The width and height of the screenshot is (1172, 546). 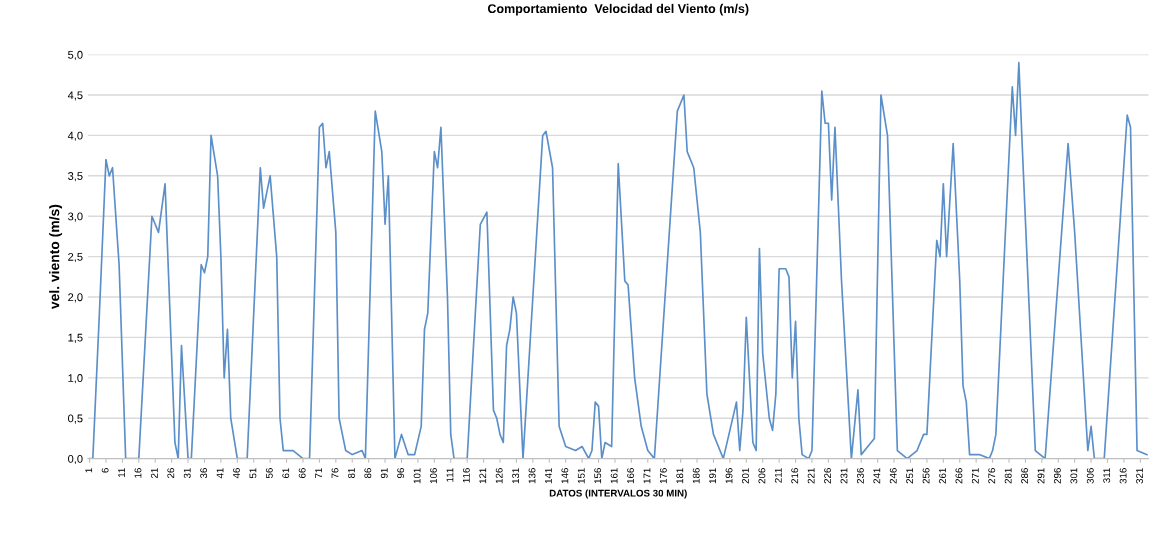 I want to click on x-tick-label: 266, so click(x=959, y=476).